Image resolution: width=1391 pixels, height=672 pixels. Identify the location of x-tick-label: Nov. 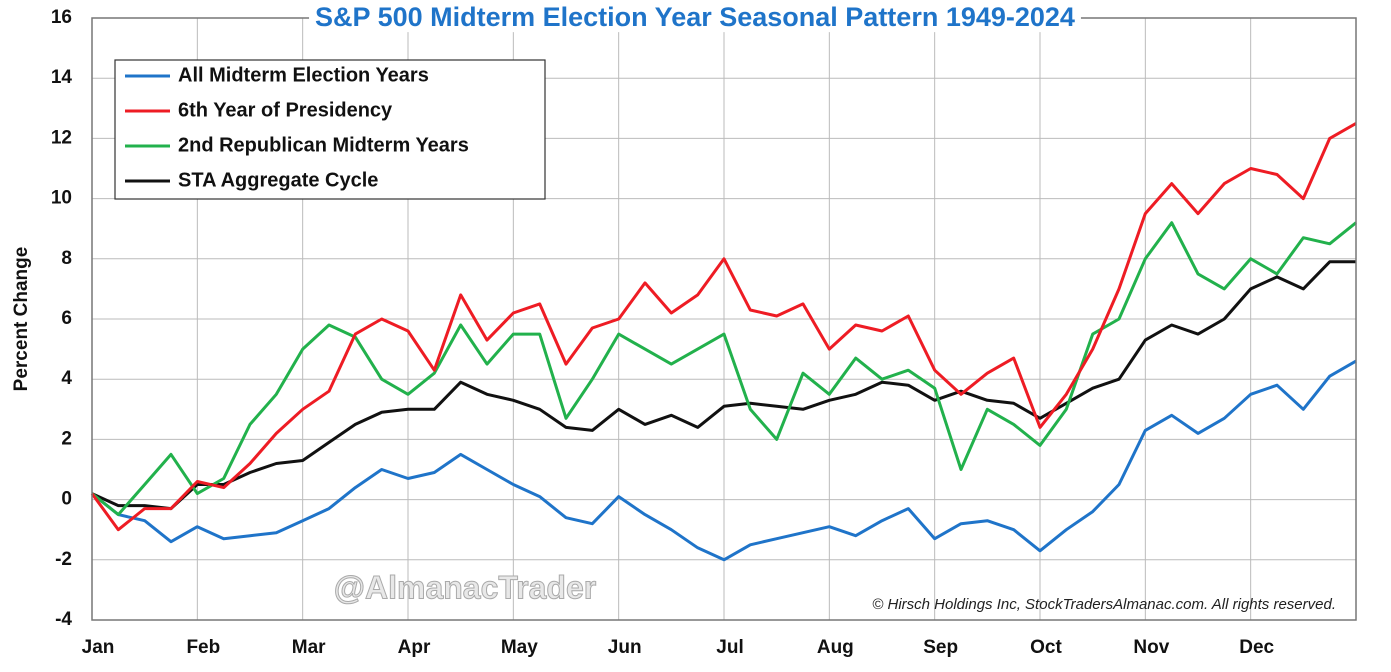
(1151, 647).